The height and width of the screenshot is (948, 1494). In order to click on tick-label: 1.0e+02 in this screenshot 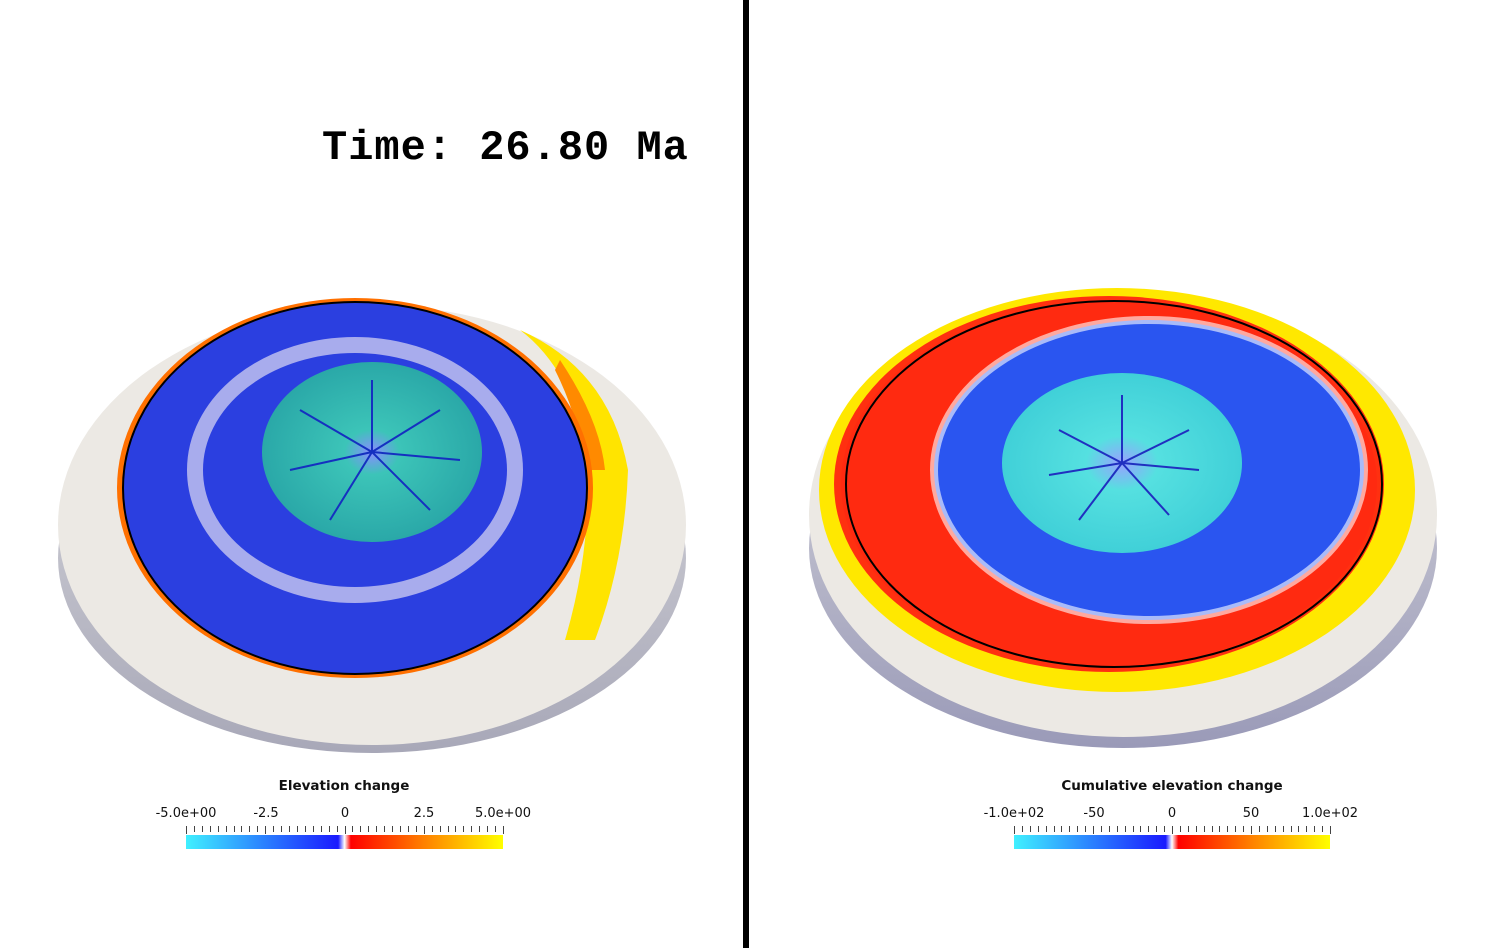, I will do `click(1330, 813)`.